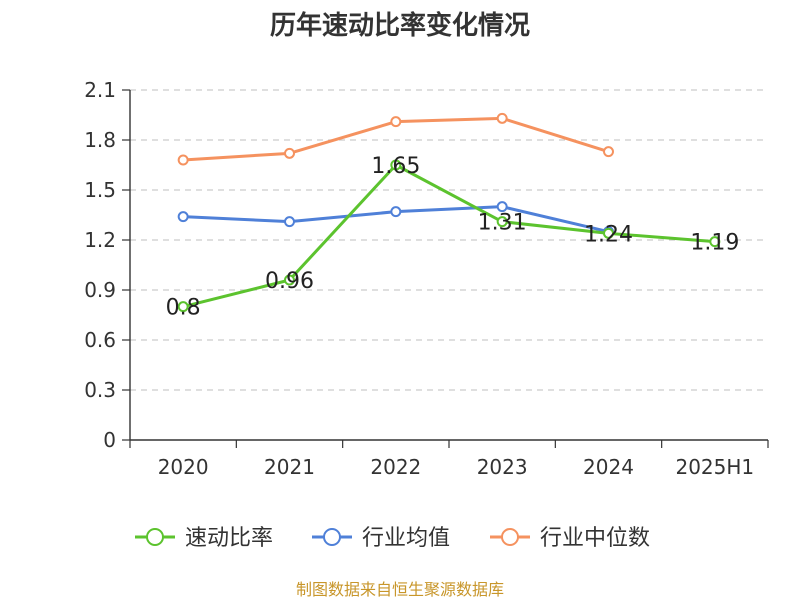  Describe the element at coordinates (100, 290) in the screenshot. I see `y-tick-label: 0.9` at that location.